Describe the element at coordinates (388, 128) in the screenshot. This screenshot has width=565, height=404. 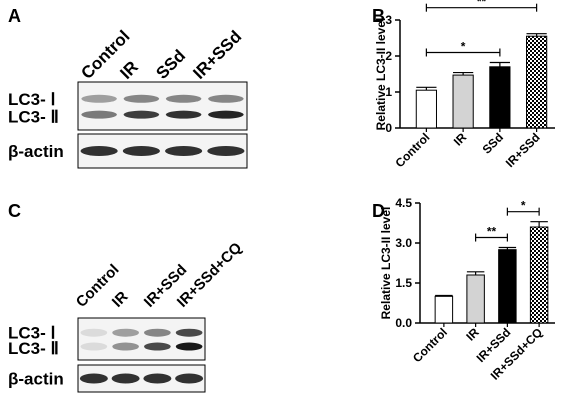
I see `y-tick-label: 0` at that location.